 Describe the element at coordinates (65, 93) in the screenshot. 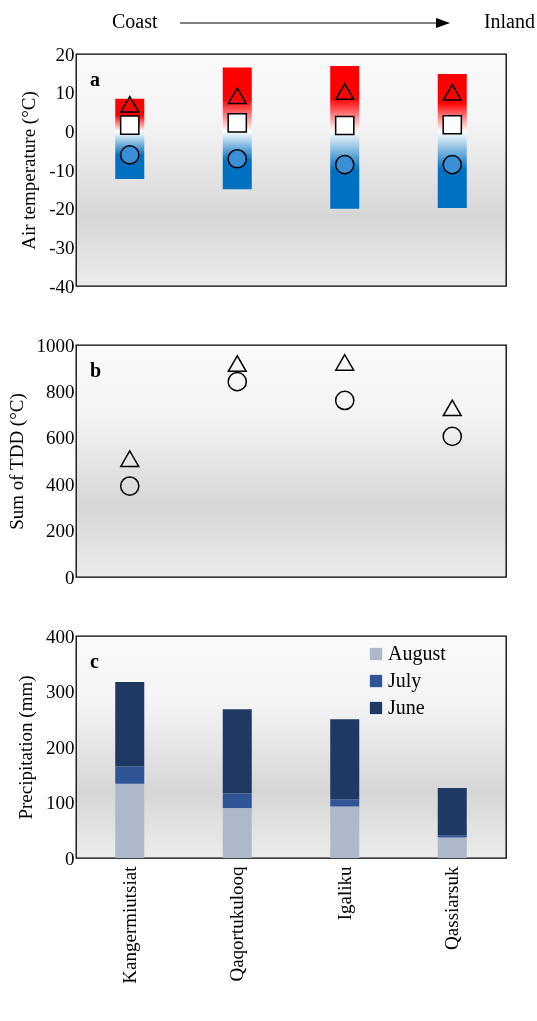

I see `y-tick-label: 10` at that location.